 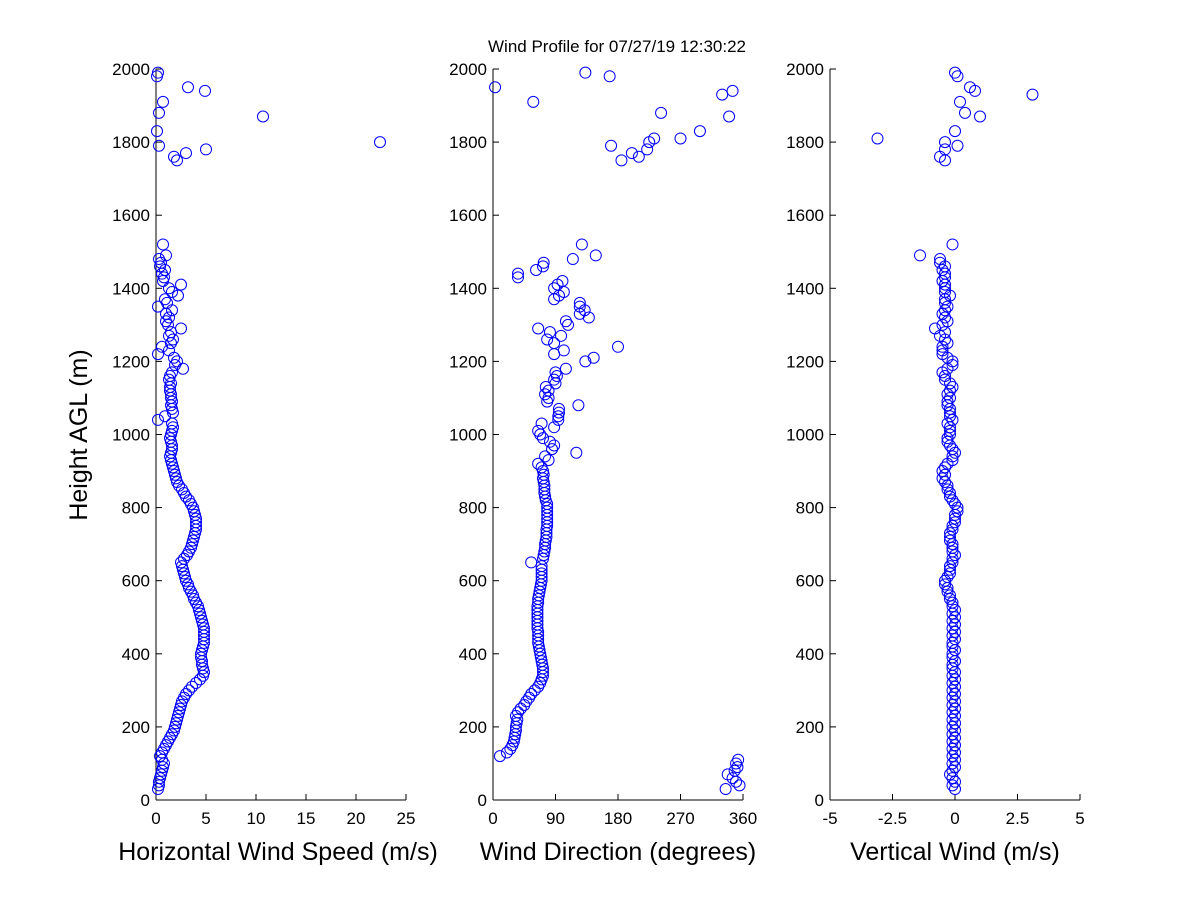 What do you see at coordinates (473, 508) in the screenshot?
I see `y-tick-label-800: 800` at bounding box center [473, 508].